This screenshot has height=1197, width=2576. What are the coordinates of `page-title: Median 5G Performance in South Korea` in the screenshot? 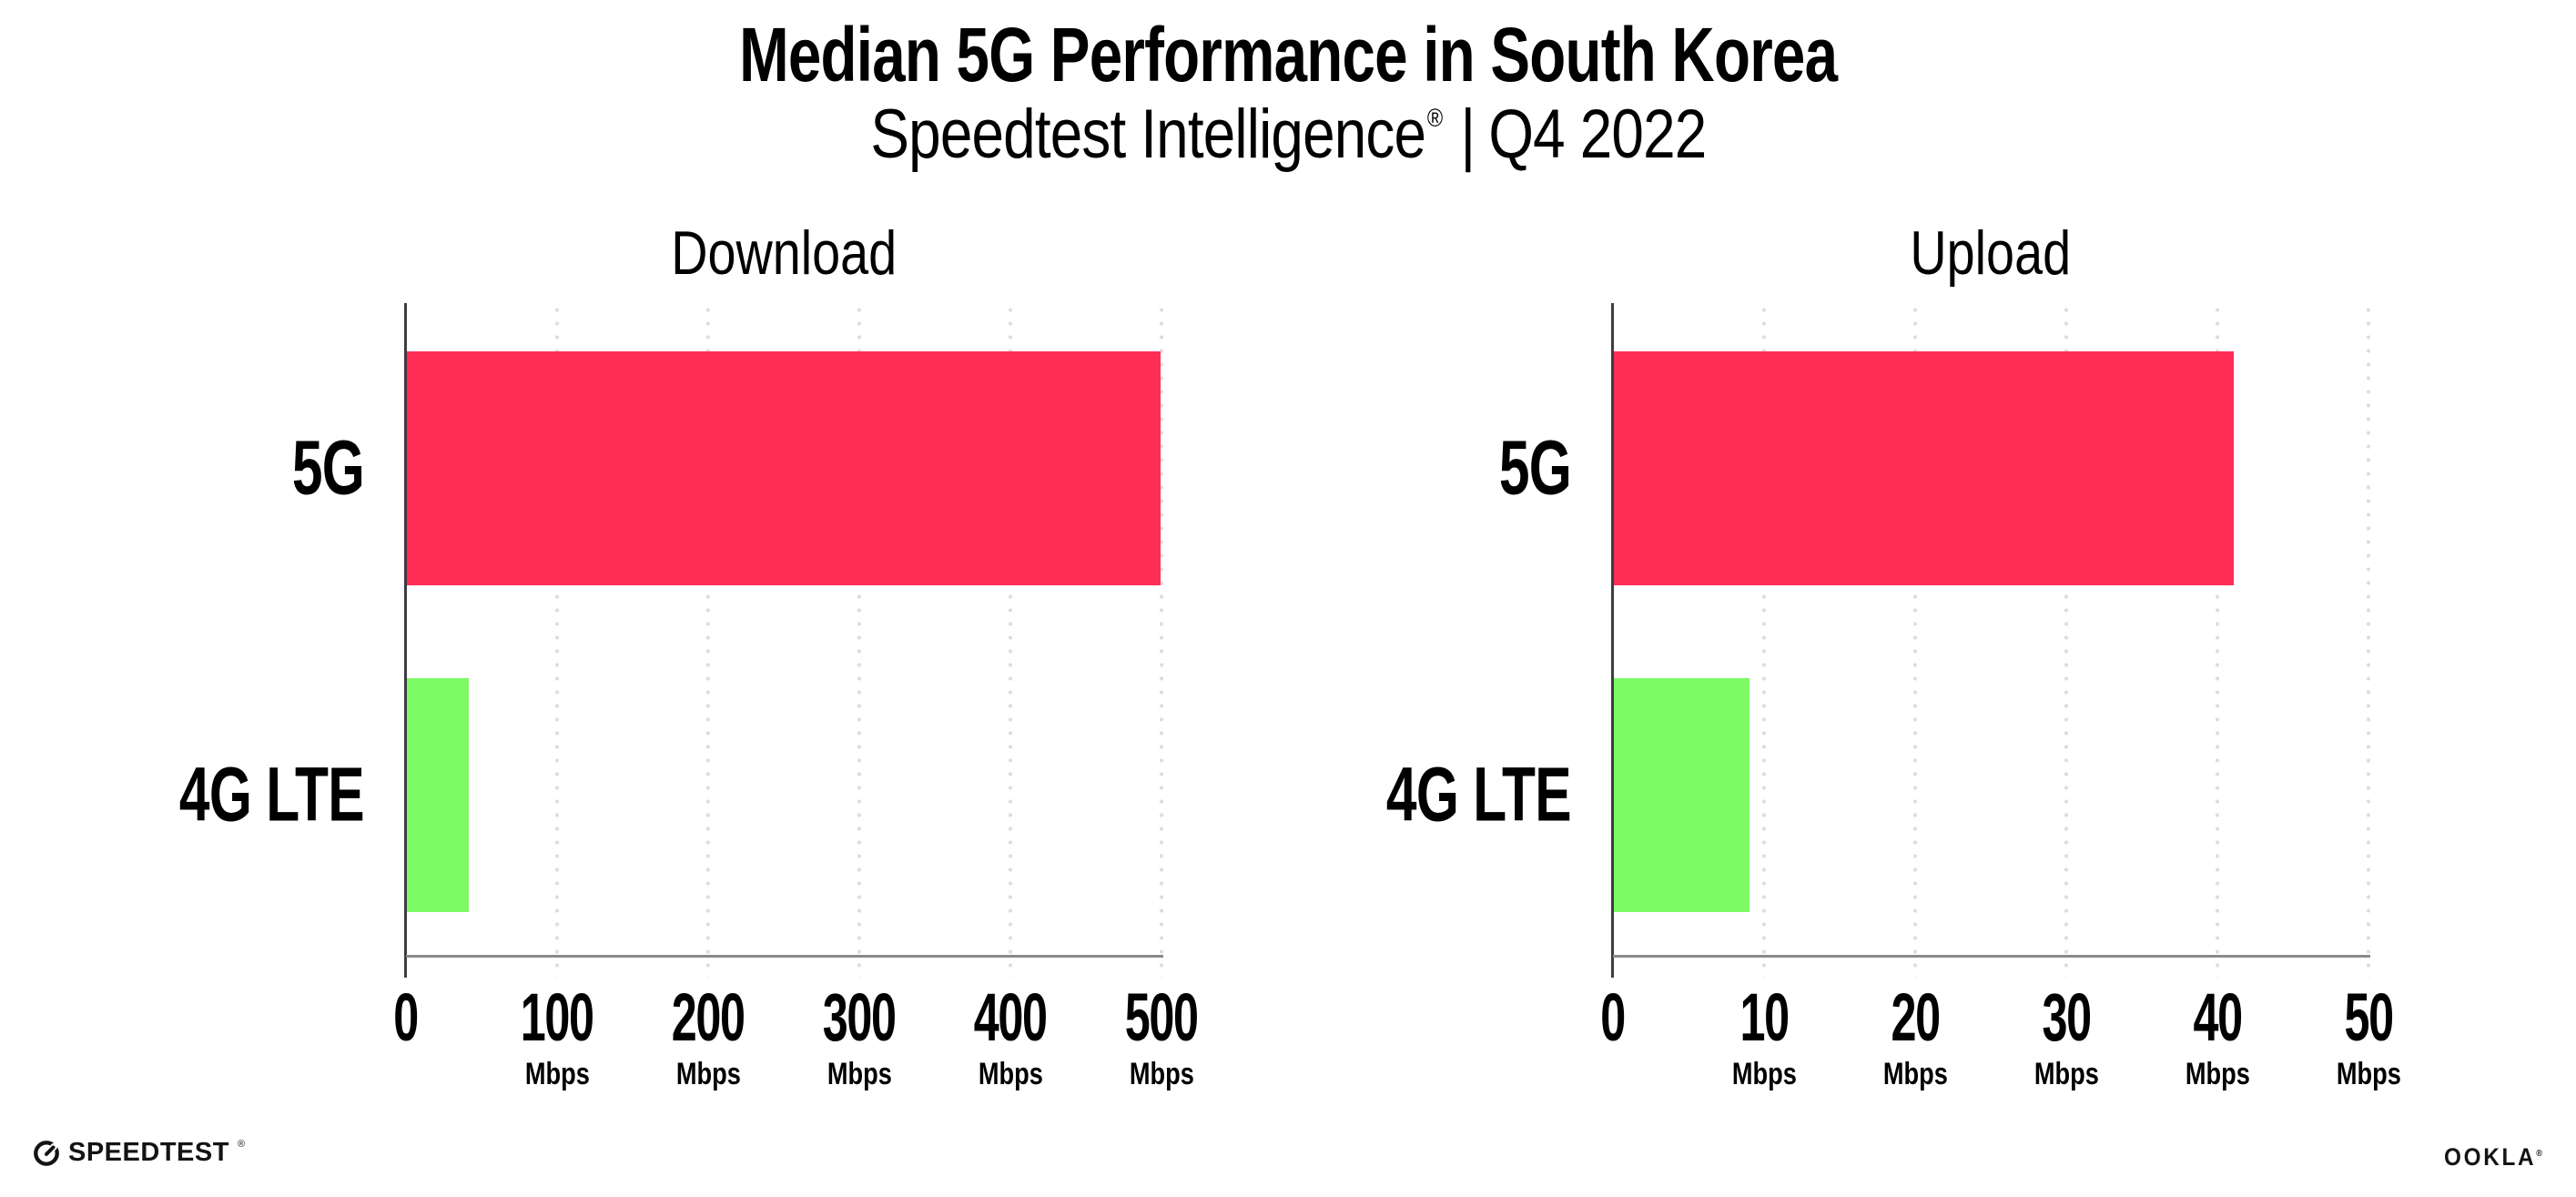 It's located at (1288, 55).